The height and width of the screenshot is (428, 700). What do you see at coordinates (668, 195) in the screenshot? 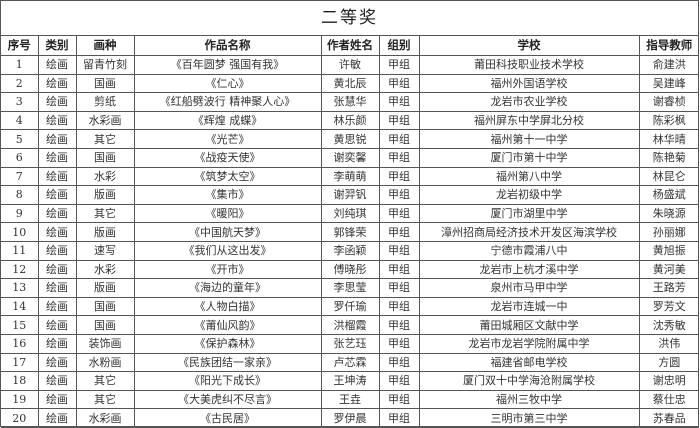
I see `teacher-cell: 杨盛斌` at bounding box center [668, 195].